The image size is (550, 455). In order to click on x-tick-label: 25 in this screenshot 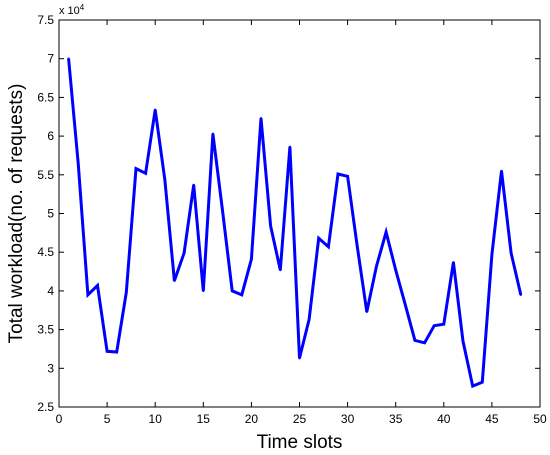, I will do `click(300, 419)`.